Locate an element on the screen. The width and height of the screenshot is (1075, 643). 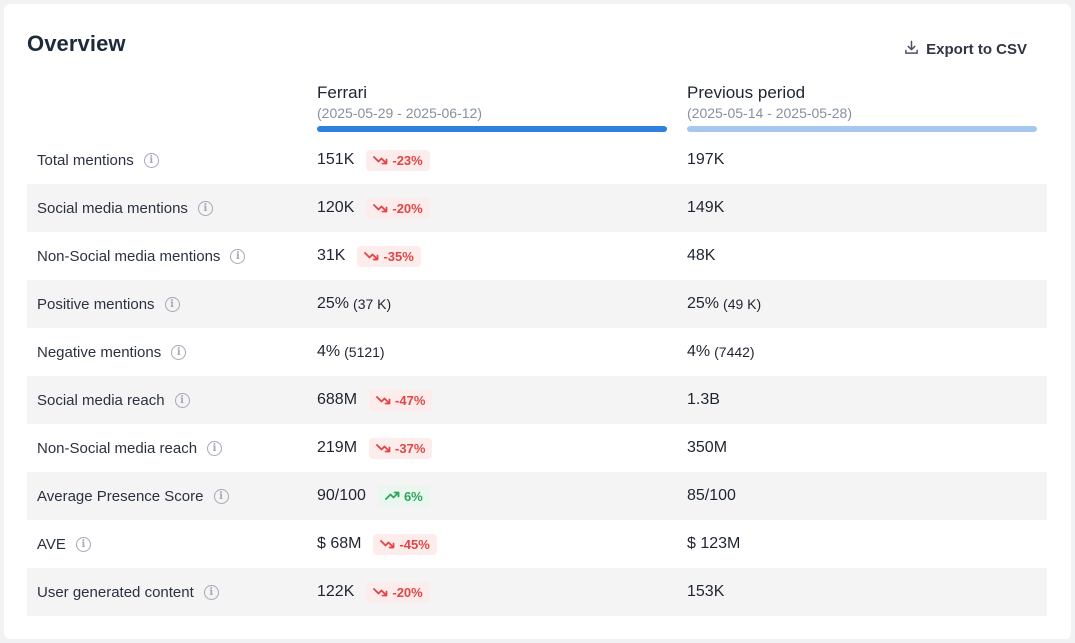
current-value-cell: 31K -35% is located at coordinates (369, 256).